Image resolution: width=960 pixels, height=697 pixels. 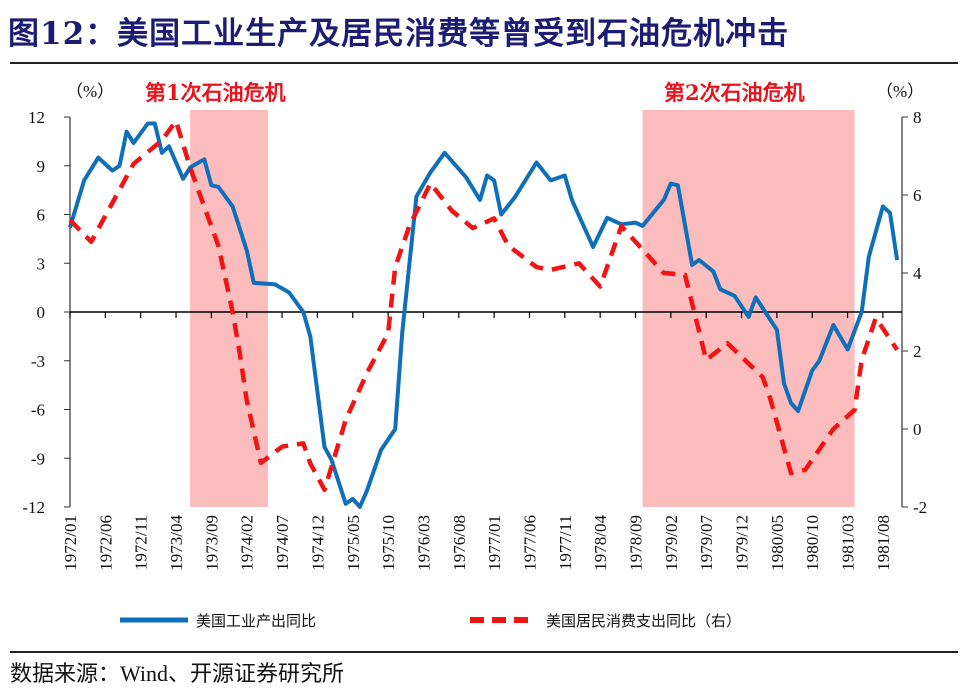 I want to click on x-axis-tick-label: 1977/01, so click(x=494, y=543).